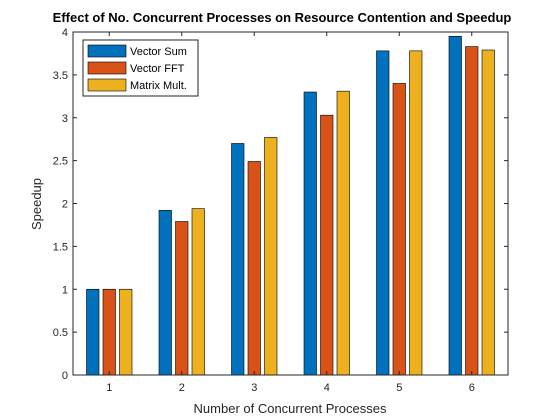 This screenshot has height=420, width=560. What do you see at coordinates (60, 162) in the screenshot?
I see `y-tick-label: 2.5` at bounding box center [60, 162].